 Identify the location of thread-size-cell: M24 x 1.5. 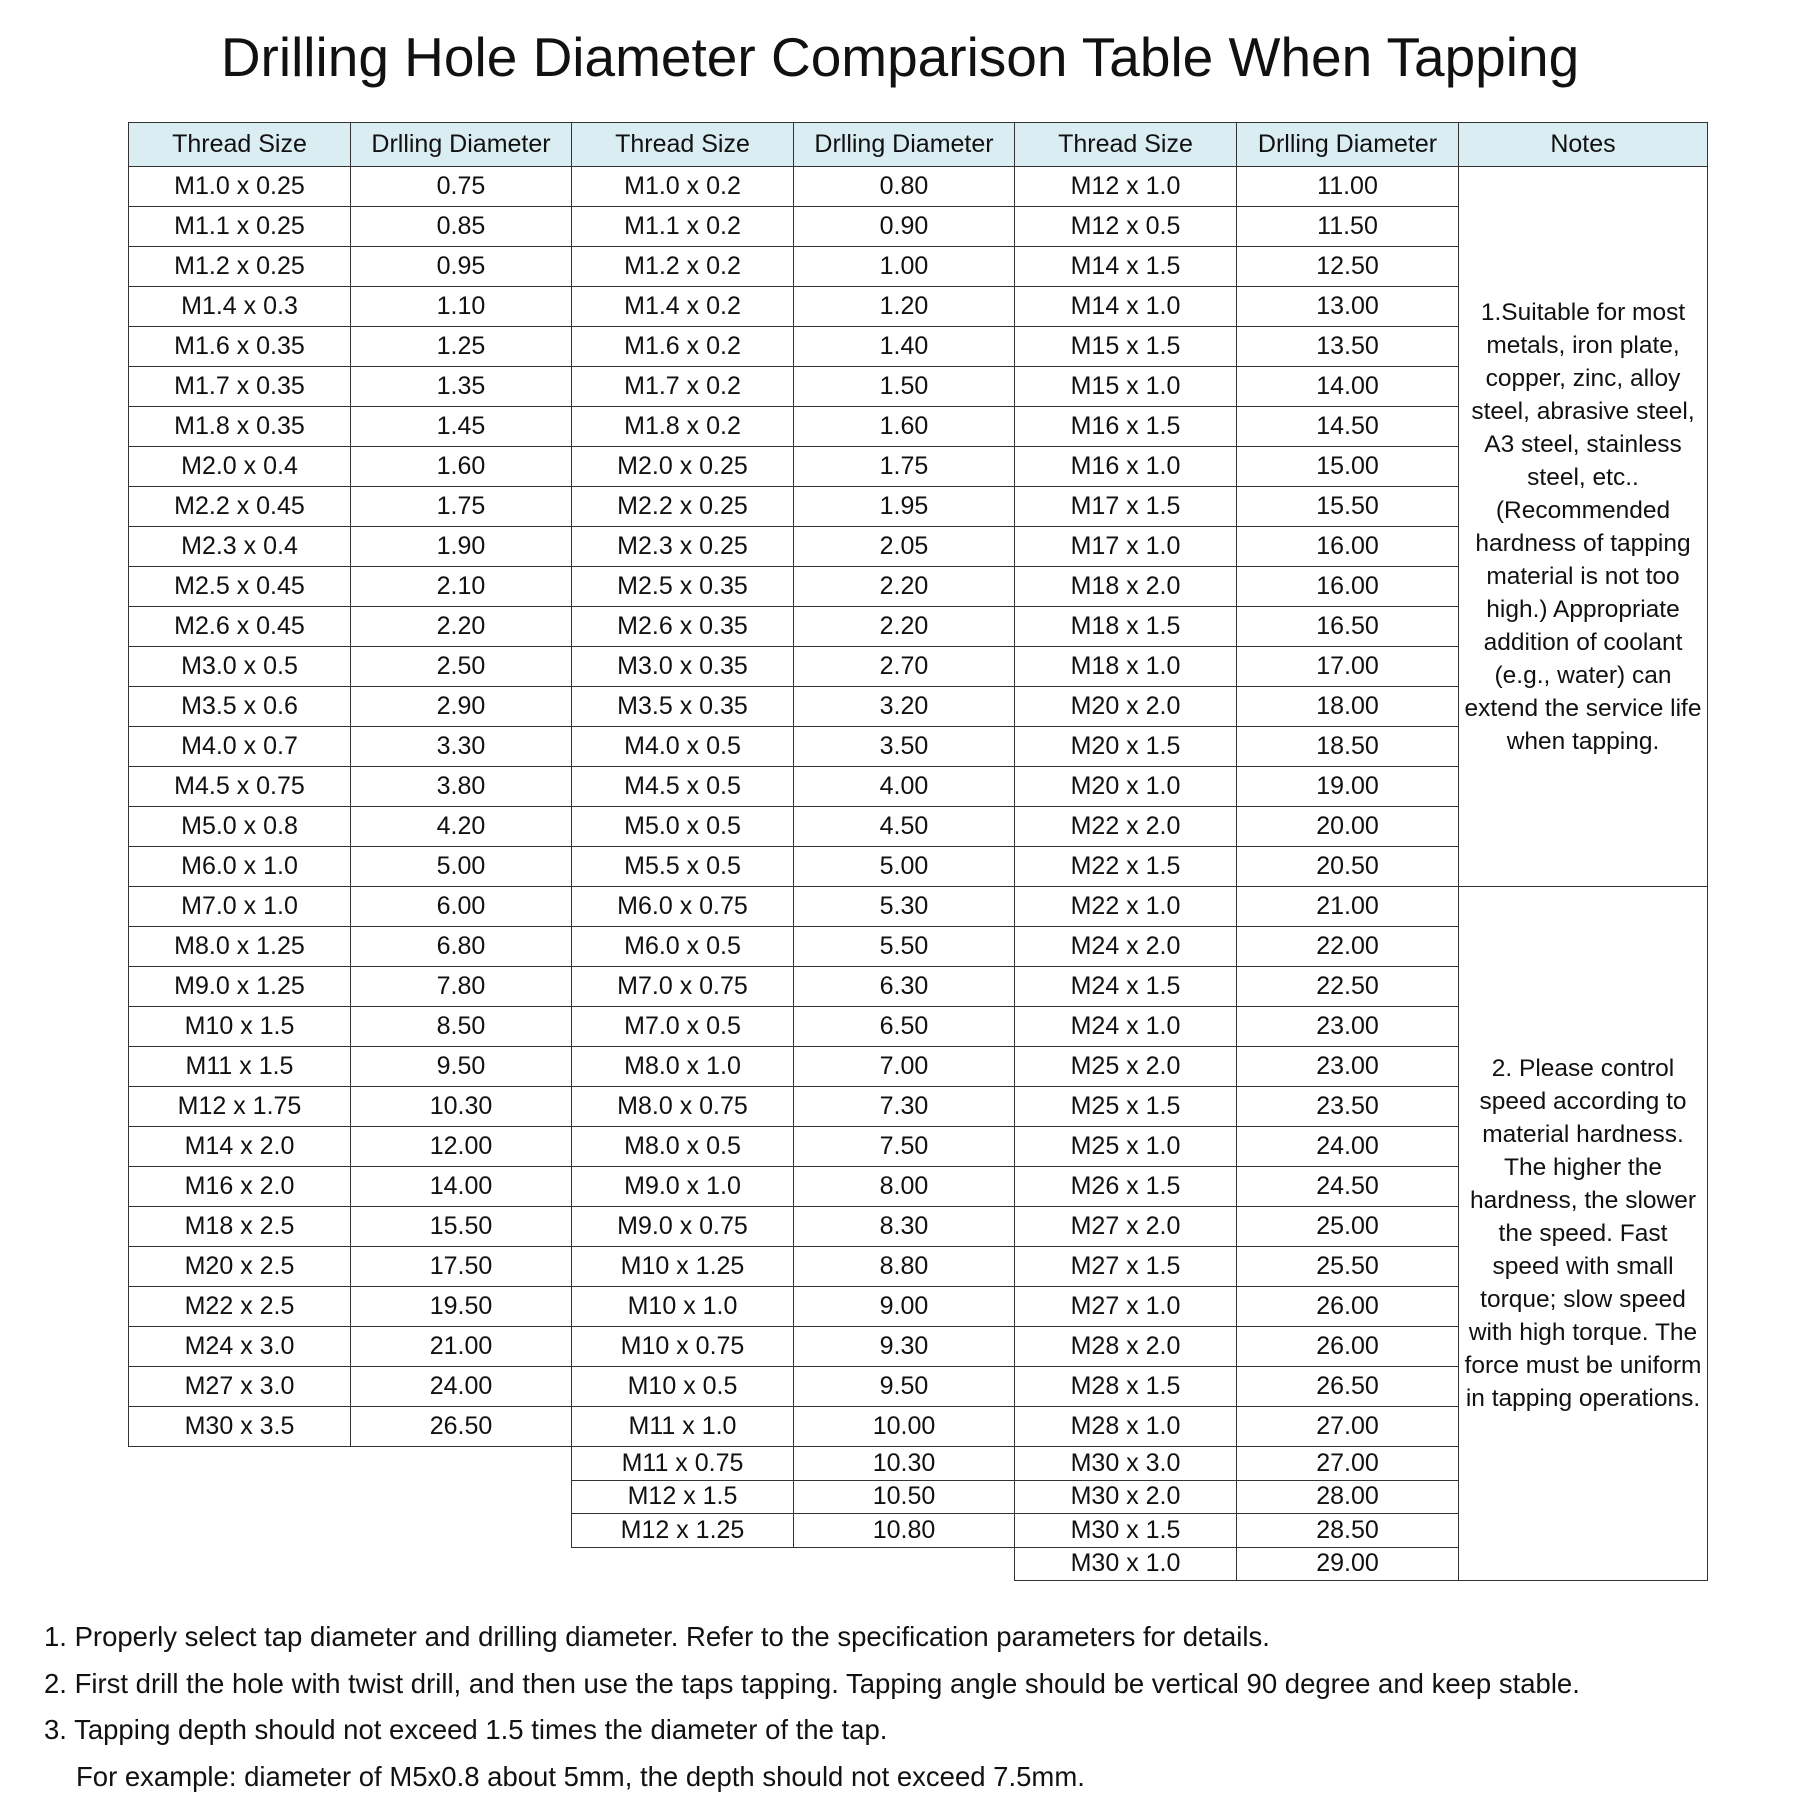
(1125, 986).